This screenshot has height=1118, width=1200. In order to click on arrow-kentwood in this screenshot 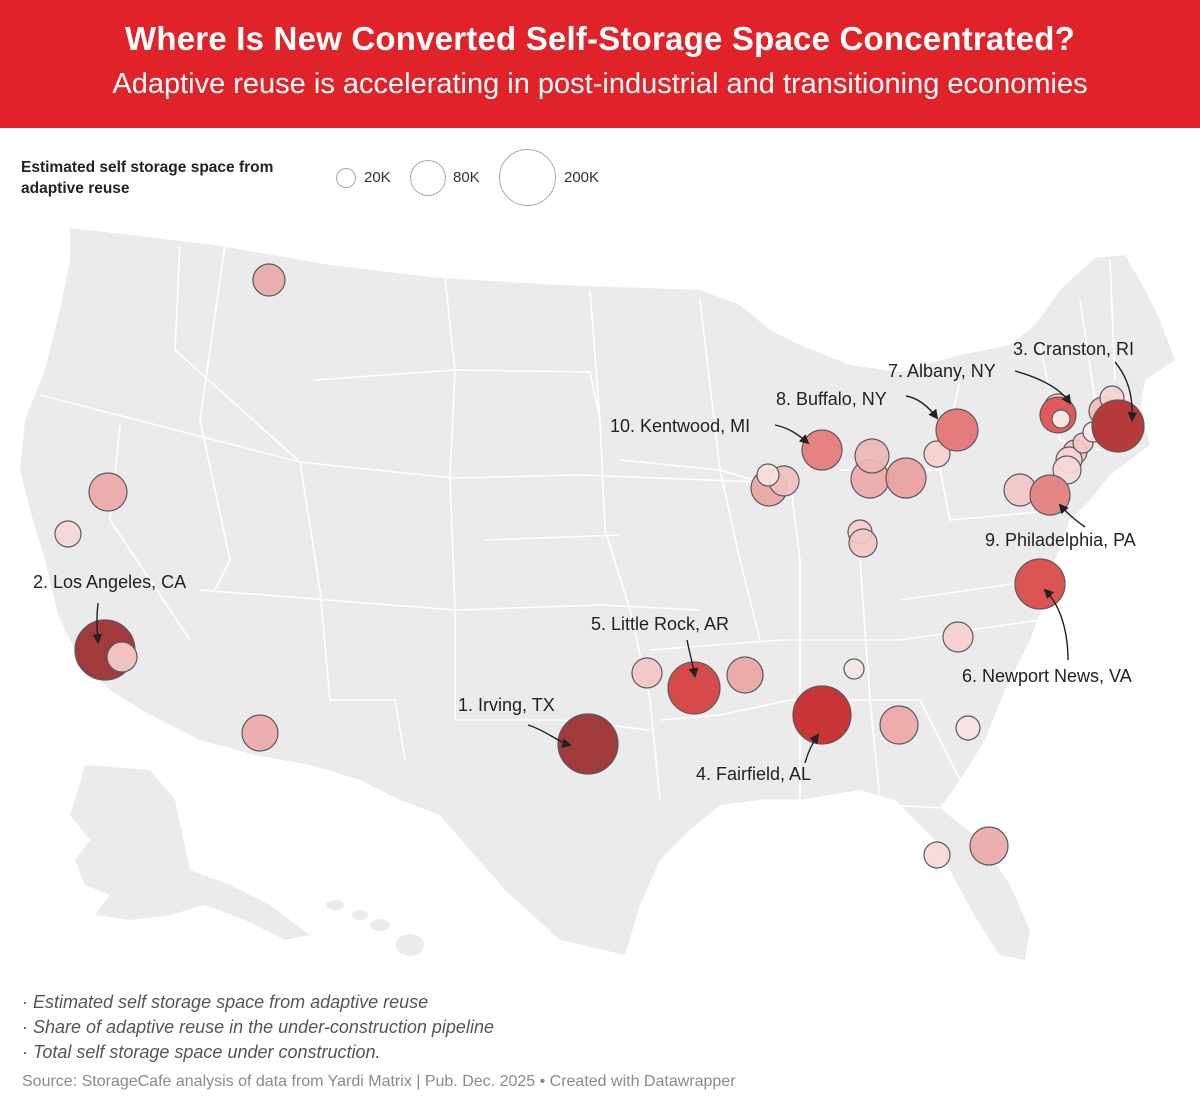, I will do `click(792, 434)`.